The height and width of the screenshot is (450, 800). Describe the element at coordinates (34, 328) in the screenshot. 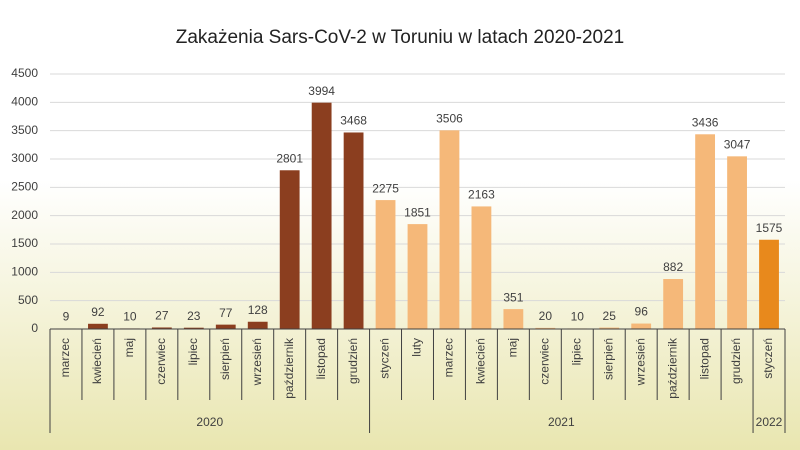

I see `y-tick-label: 0` at that location.